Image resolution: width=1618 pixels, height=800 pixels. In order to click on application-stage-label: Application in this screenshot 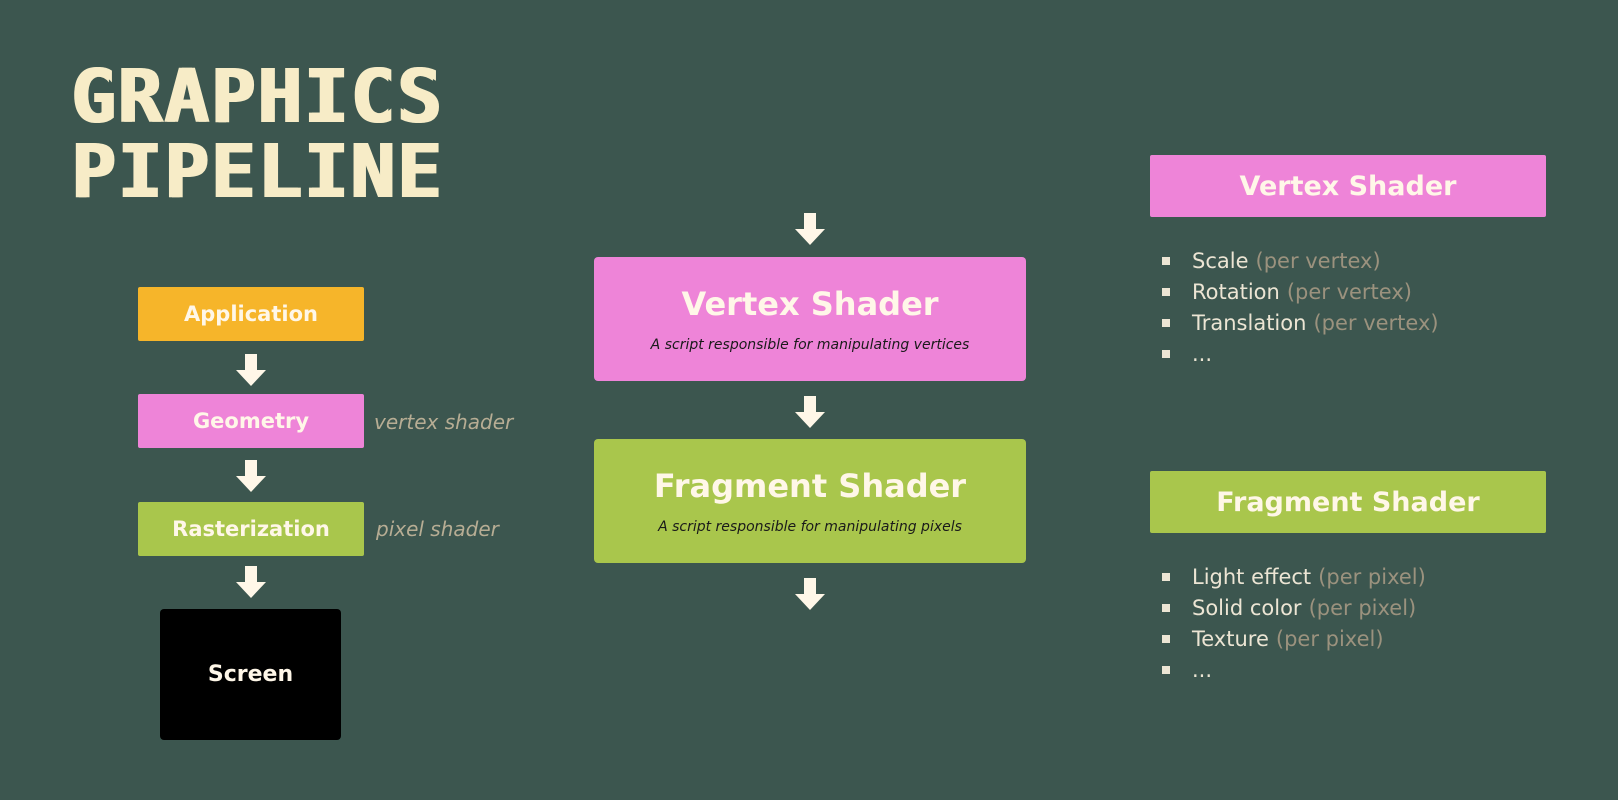, I will do `click(251, 314)`.